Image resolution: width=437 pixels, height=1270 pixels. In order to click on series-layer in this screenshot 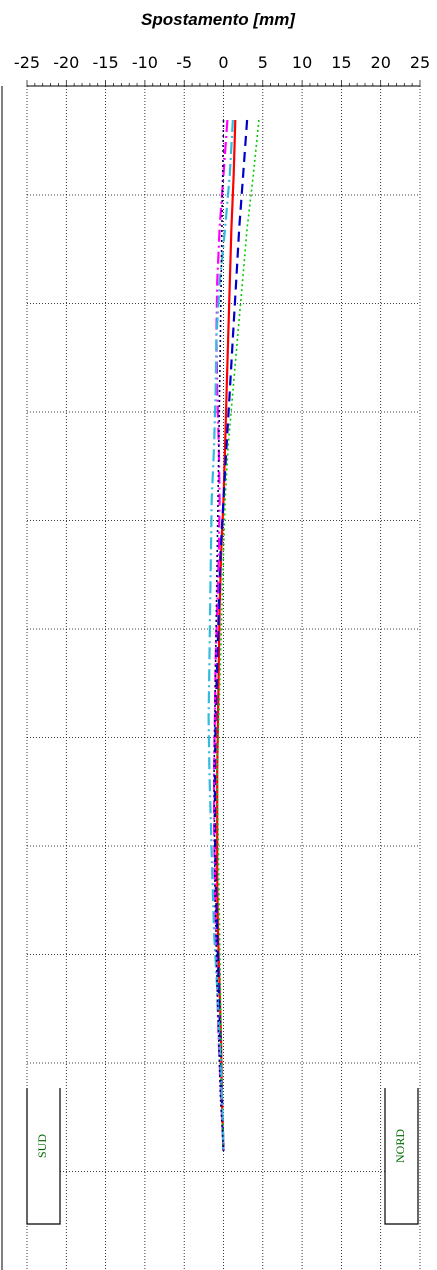, I will do `click(233, 635)`.